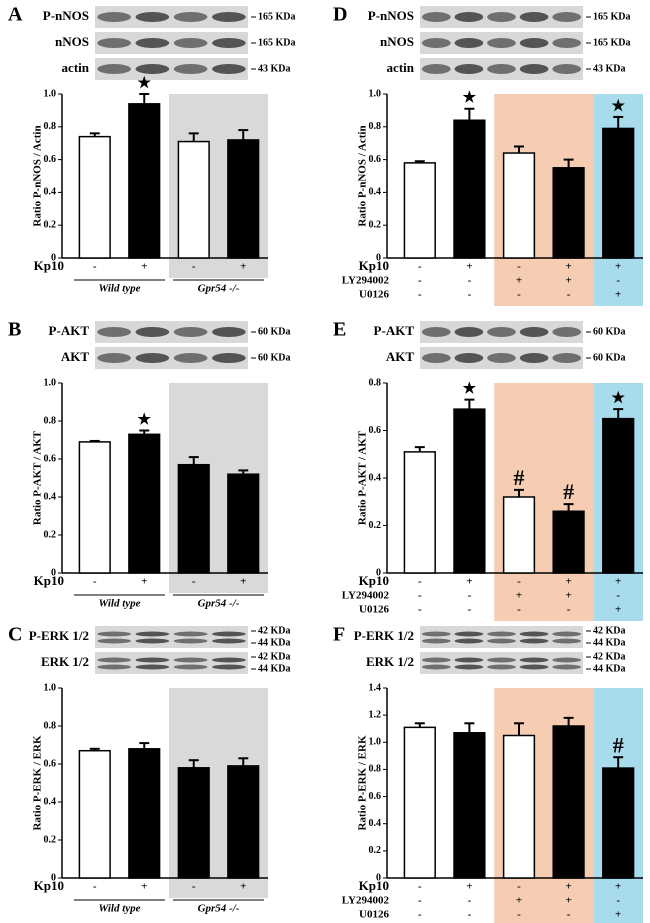  Describe the element at coordinates (401, 67) in the screenshot. I see `blot-label: actin` at that location.